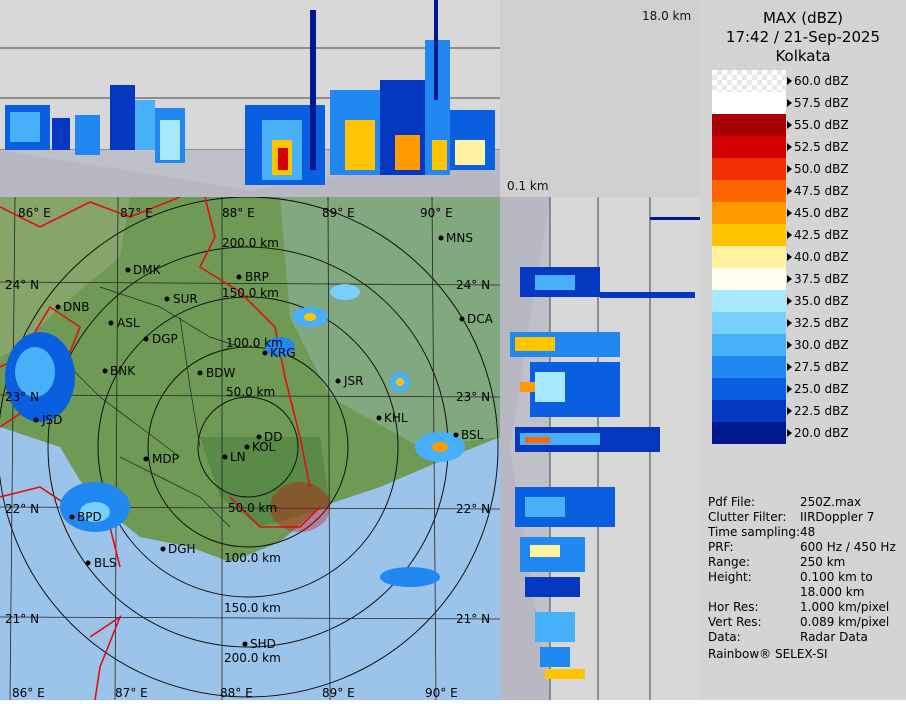 Image resolution: width=906 pixels, height=704 pixels. I want to click on legend-row: 52.5 dBZ, so click(803, 147).